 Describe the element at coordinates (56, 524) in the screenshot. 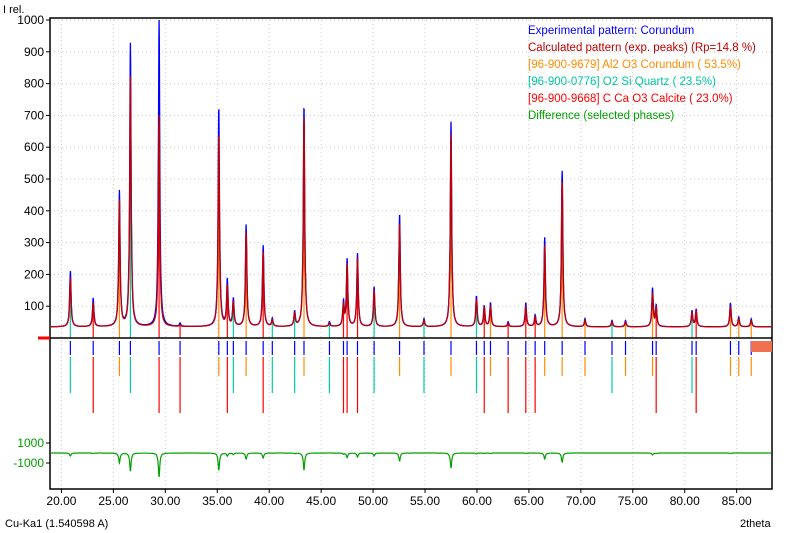

I see `wavelength-label: Cu-Ka1 (1.540598 A)` at that location.